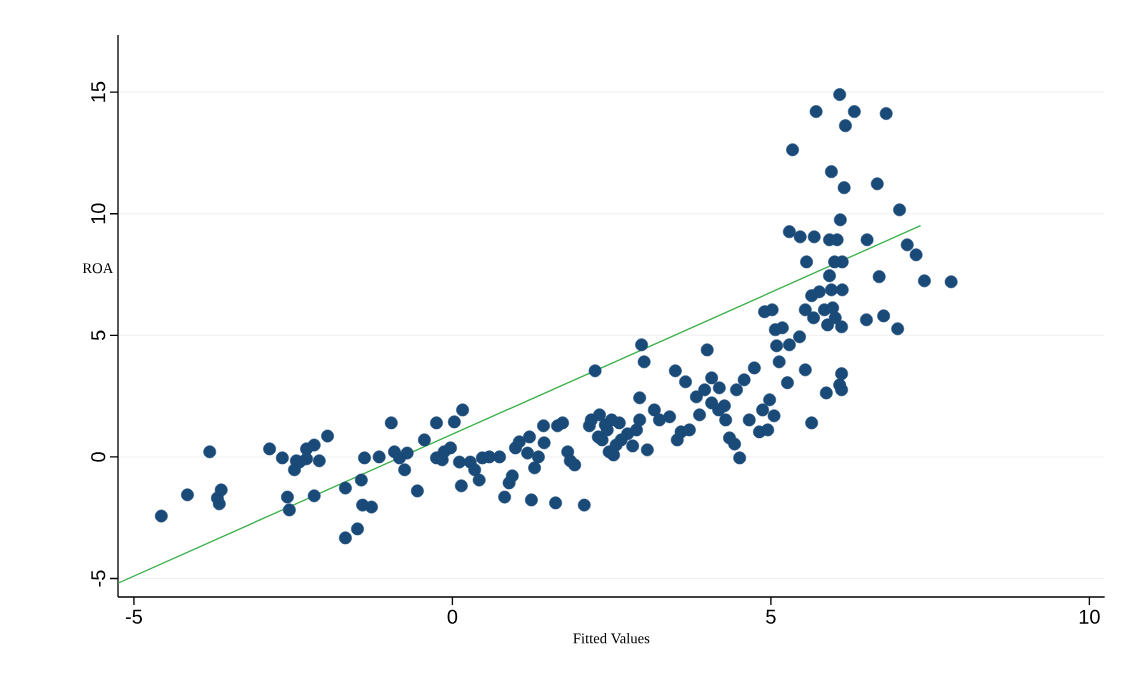 This screenshot has height=676, width=1133. Describe the element at coordinates (98, 268) in the screenshot. I see `y-axis-title: ROA` at that location.